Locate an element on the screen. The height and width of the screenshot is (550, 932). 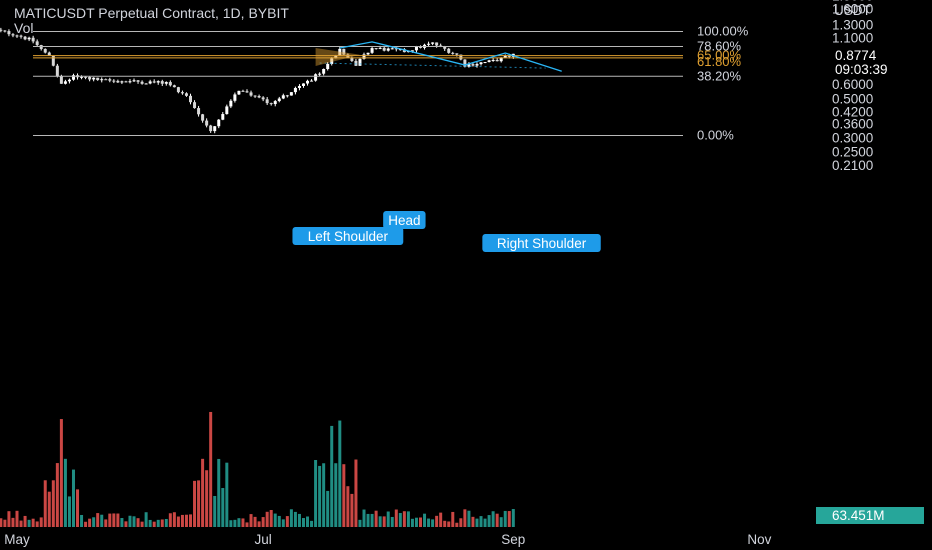
time-tick: Nov is located at coordinates (759, 539).